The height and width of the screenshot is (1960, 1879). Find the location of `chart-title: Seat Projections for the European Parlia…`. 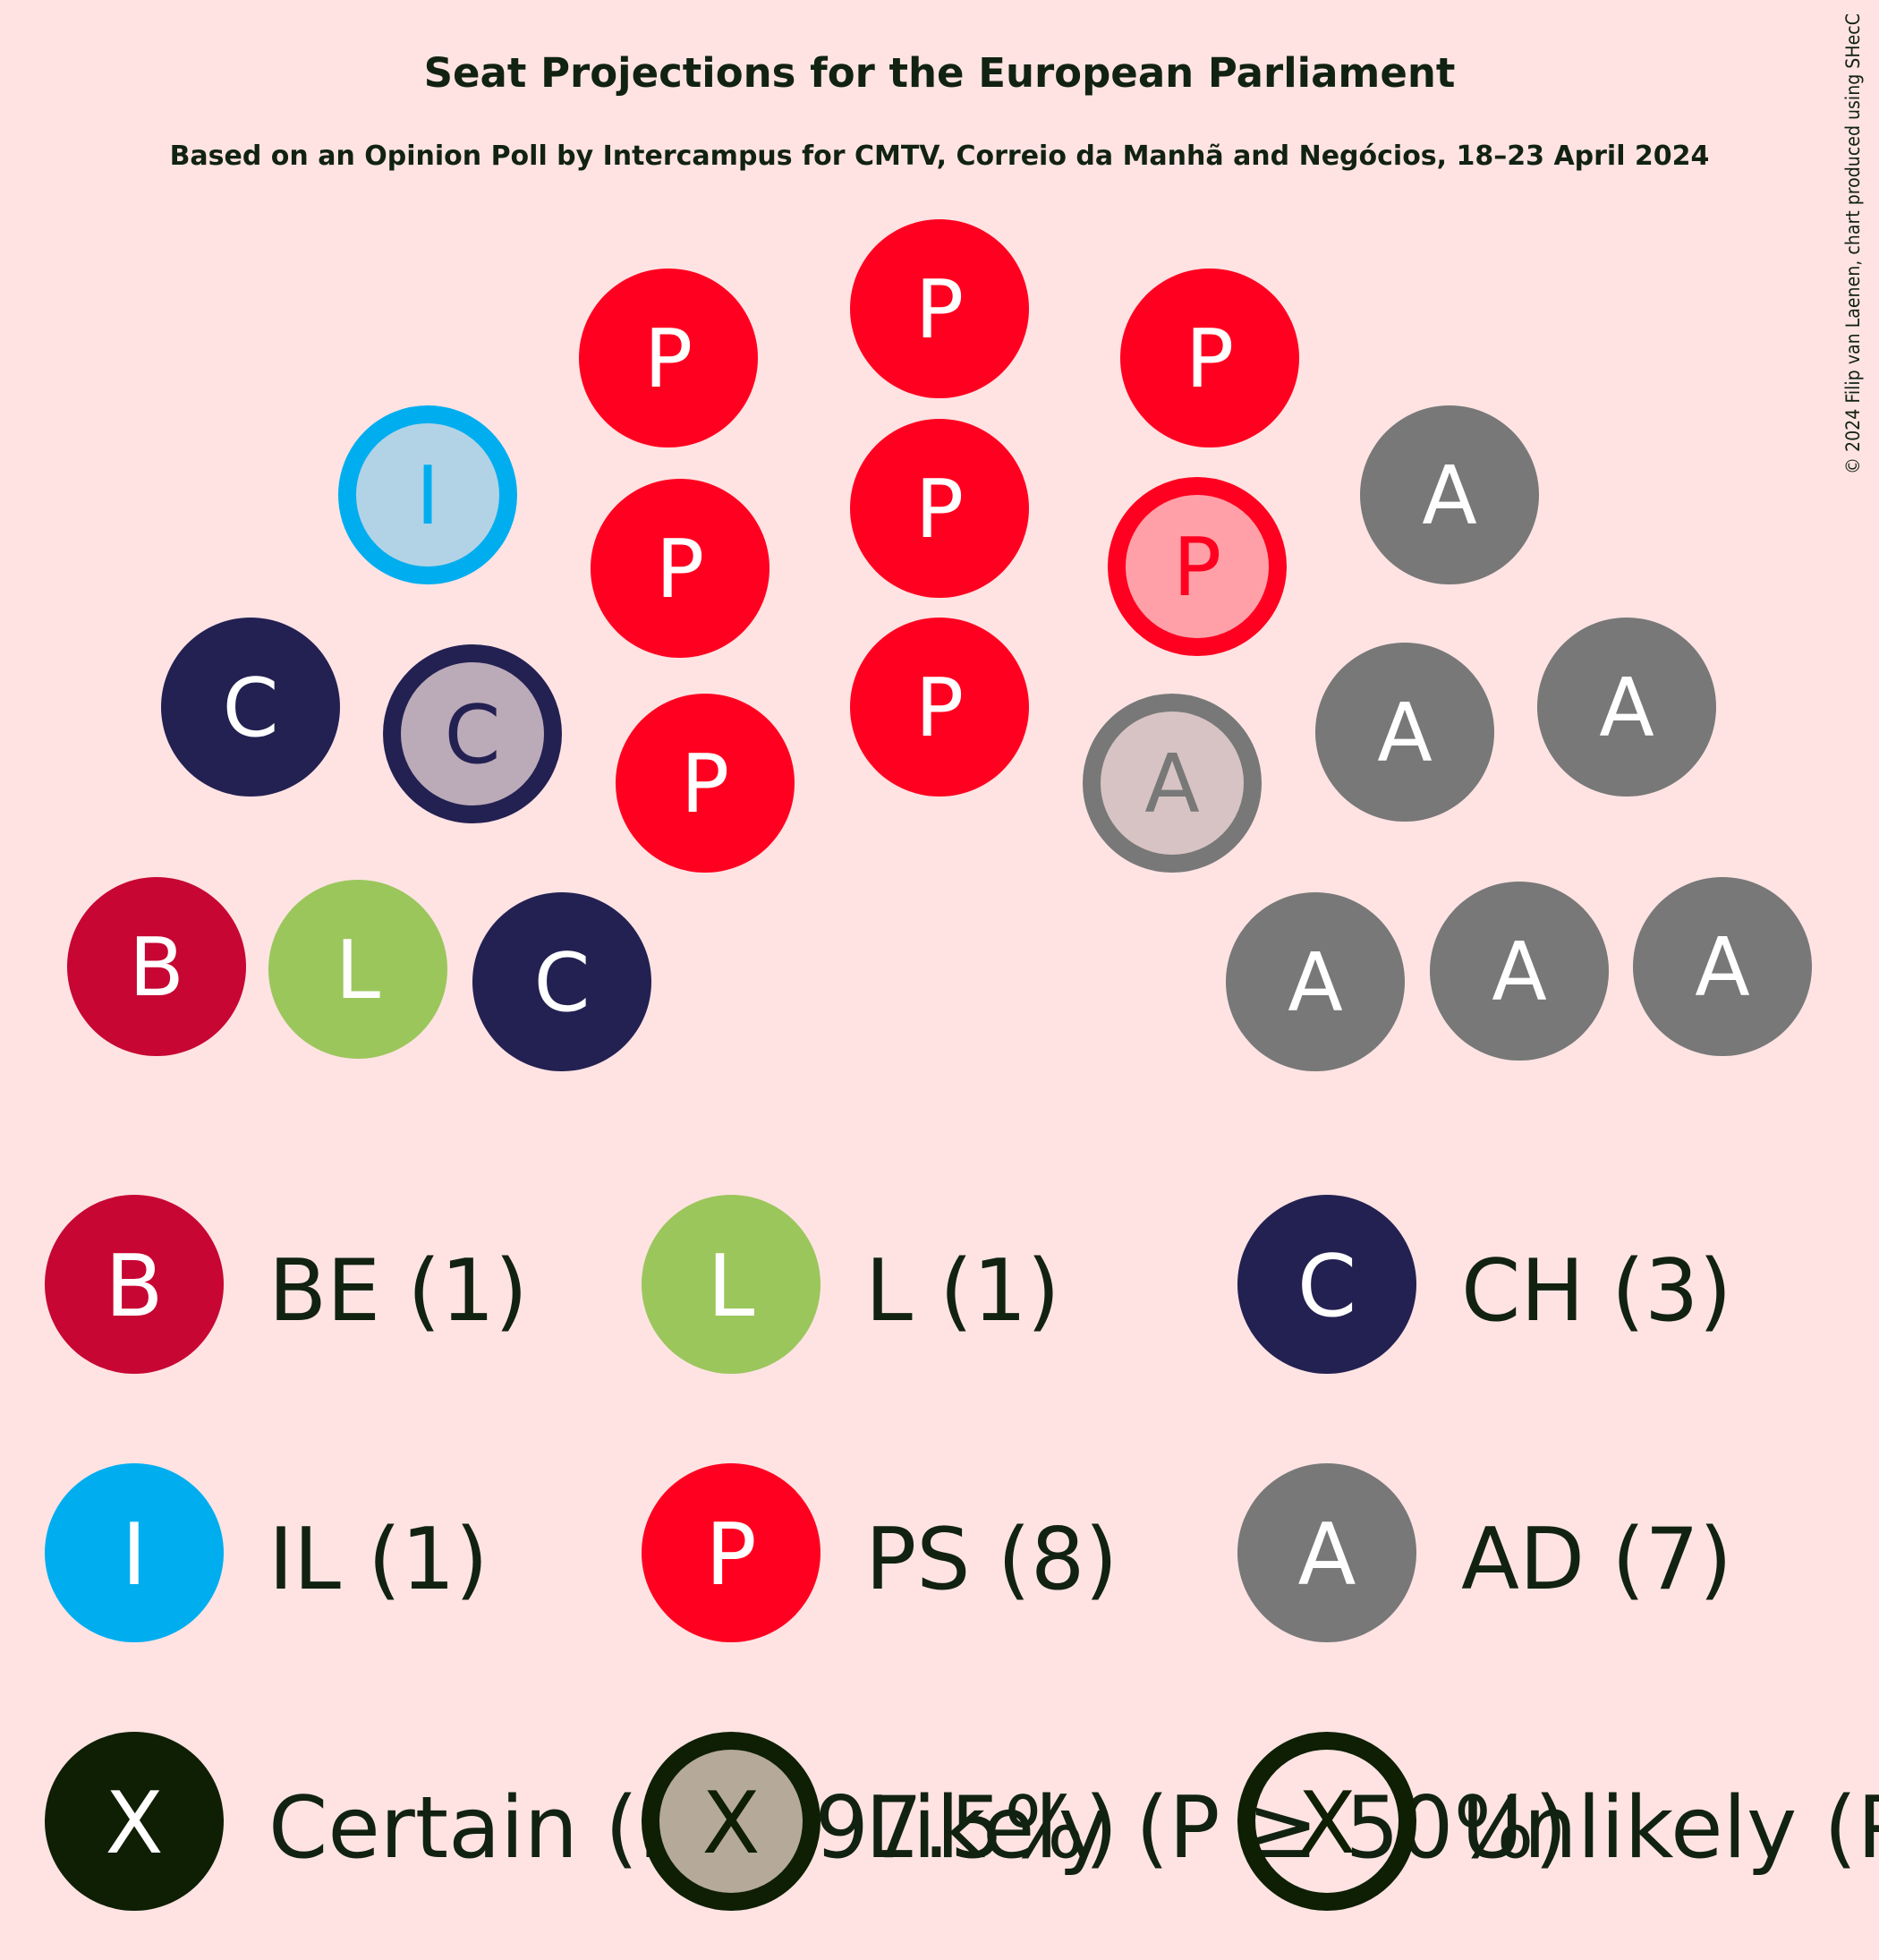

chart-title: Seat Projections for the European Parlia… is located at coordinates (940, 73).